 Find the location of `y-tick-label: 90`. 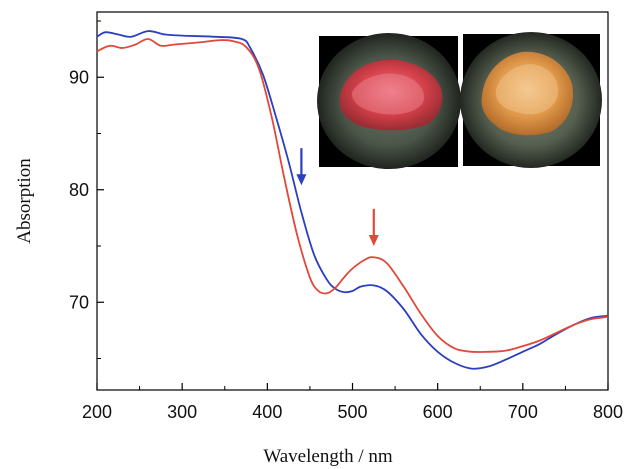

y-tick-label: 90 is located at coordinates (79, 77).